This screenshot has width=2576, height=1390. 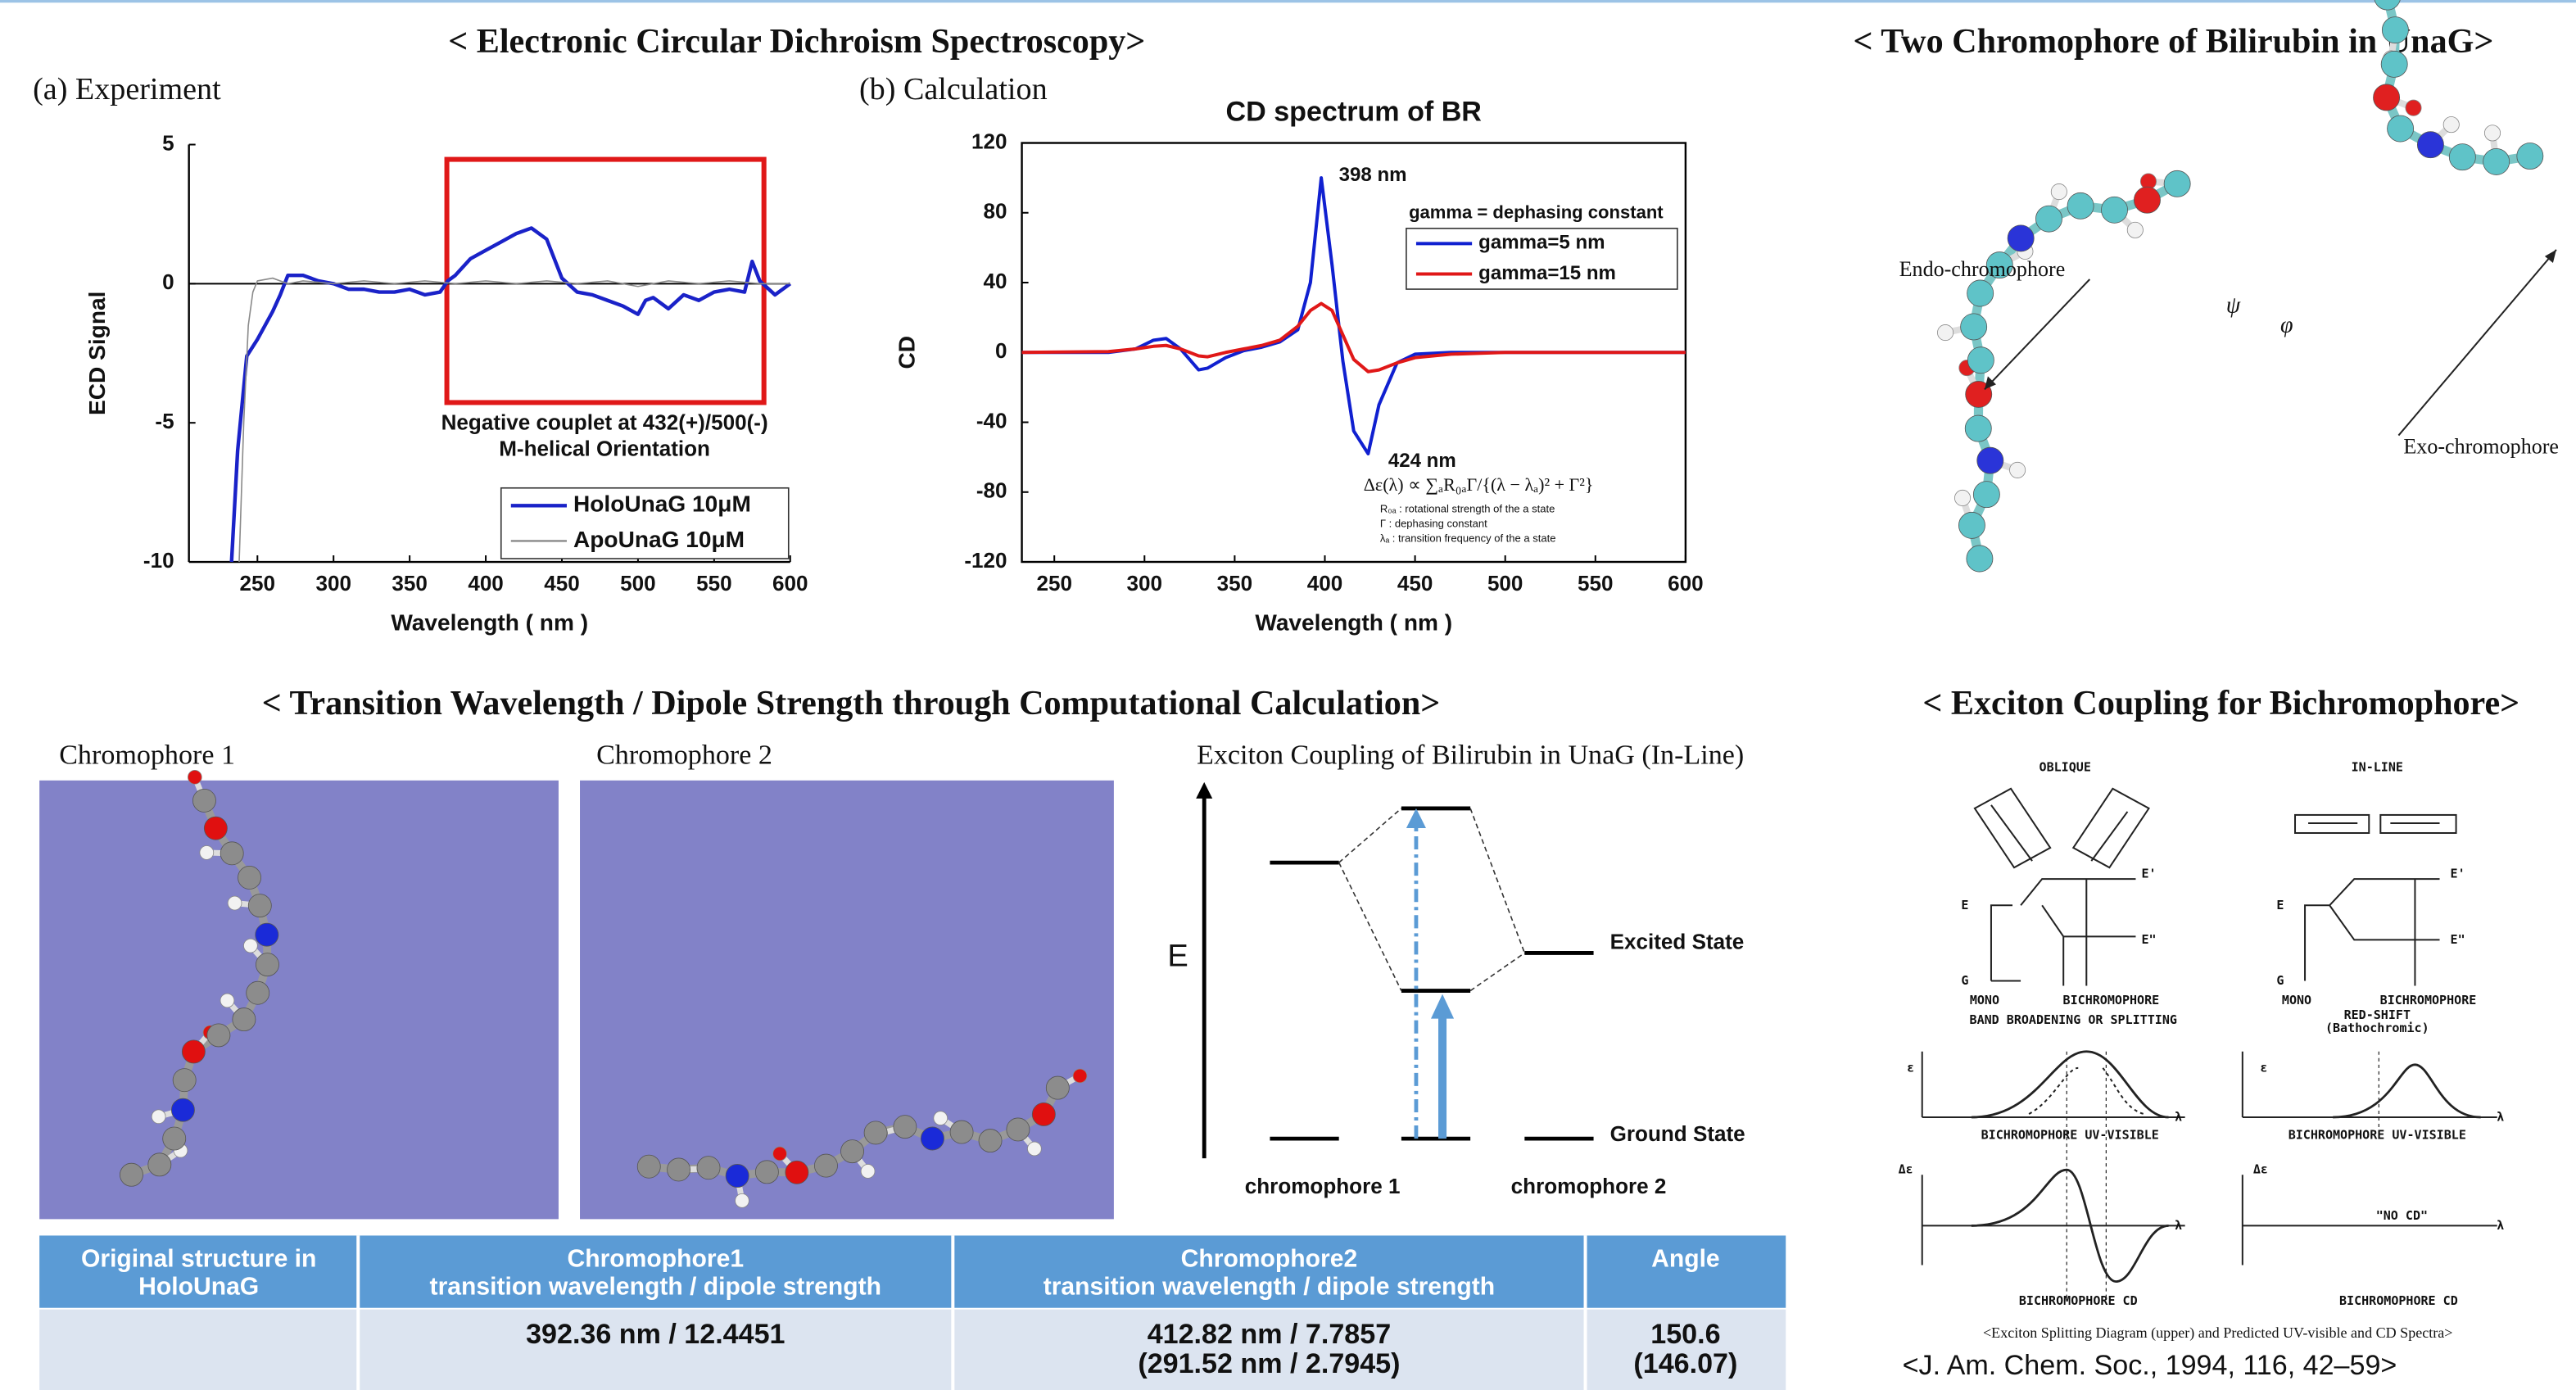 What do you see at coordinates (2458, 874) in the screenshot?
I see `figure-label: E'` at bounding box center [2458, 874].